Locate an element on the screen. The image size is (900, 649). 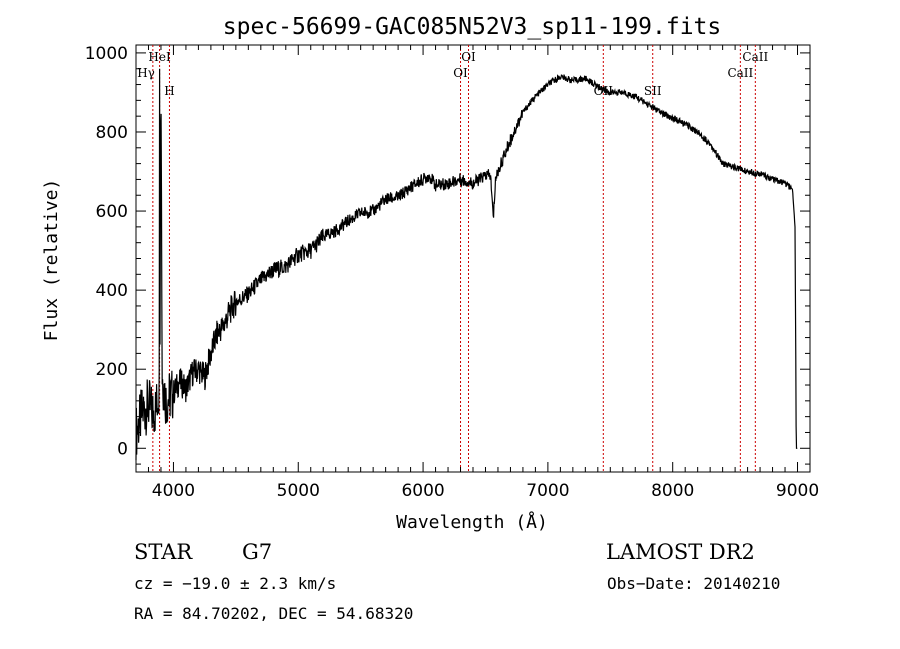
survey-name: LAMOST DR2 is located at coordinates (680, 552).